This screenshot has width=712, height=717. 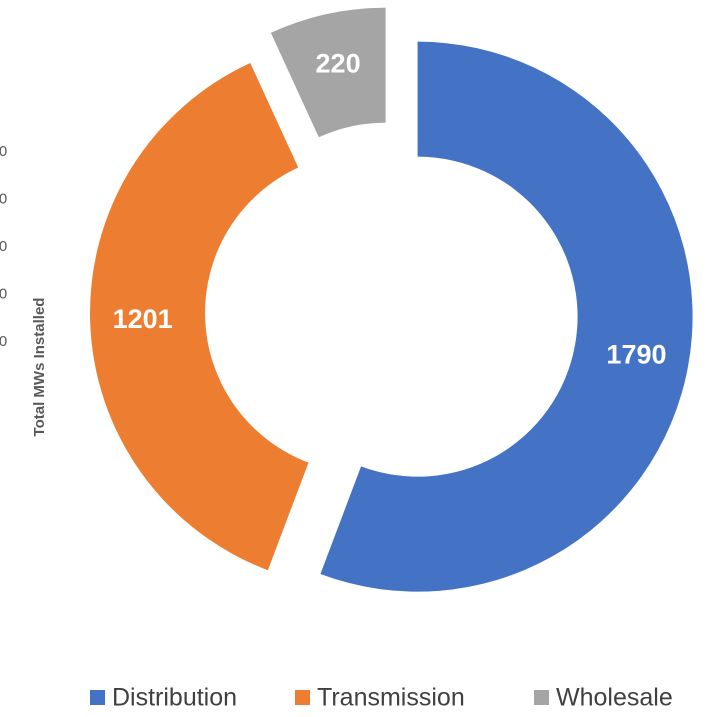 I want to click on data-label: 1790, so click(x=636, y=355).